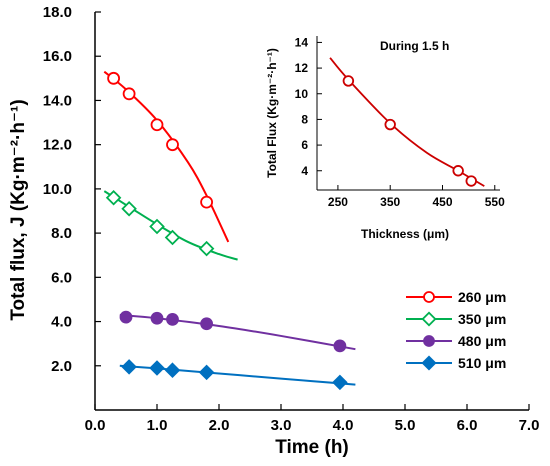 The height and width of the screenshot is (466, 550). I want to click on legend-item-260-m: 260 μm, so click(456, 297).